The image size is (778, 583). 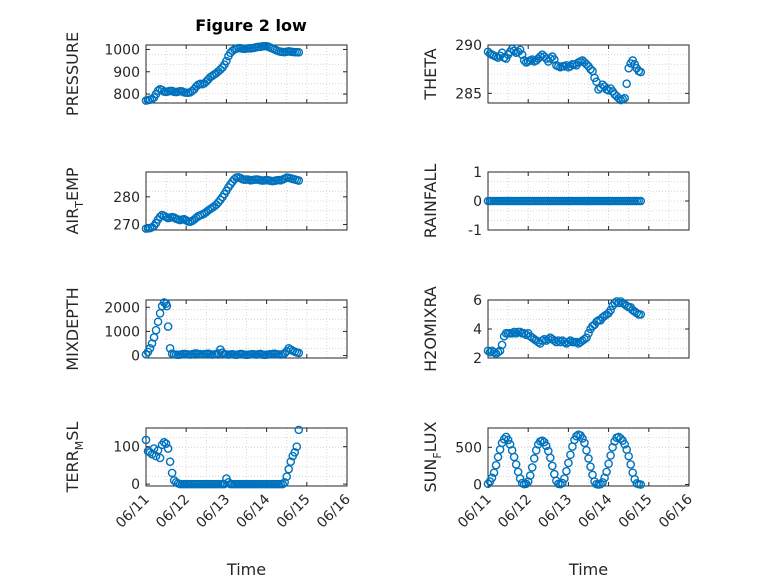 I want to click on y-tick-label: 2, so click(x=477, y=359).